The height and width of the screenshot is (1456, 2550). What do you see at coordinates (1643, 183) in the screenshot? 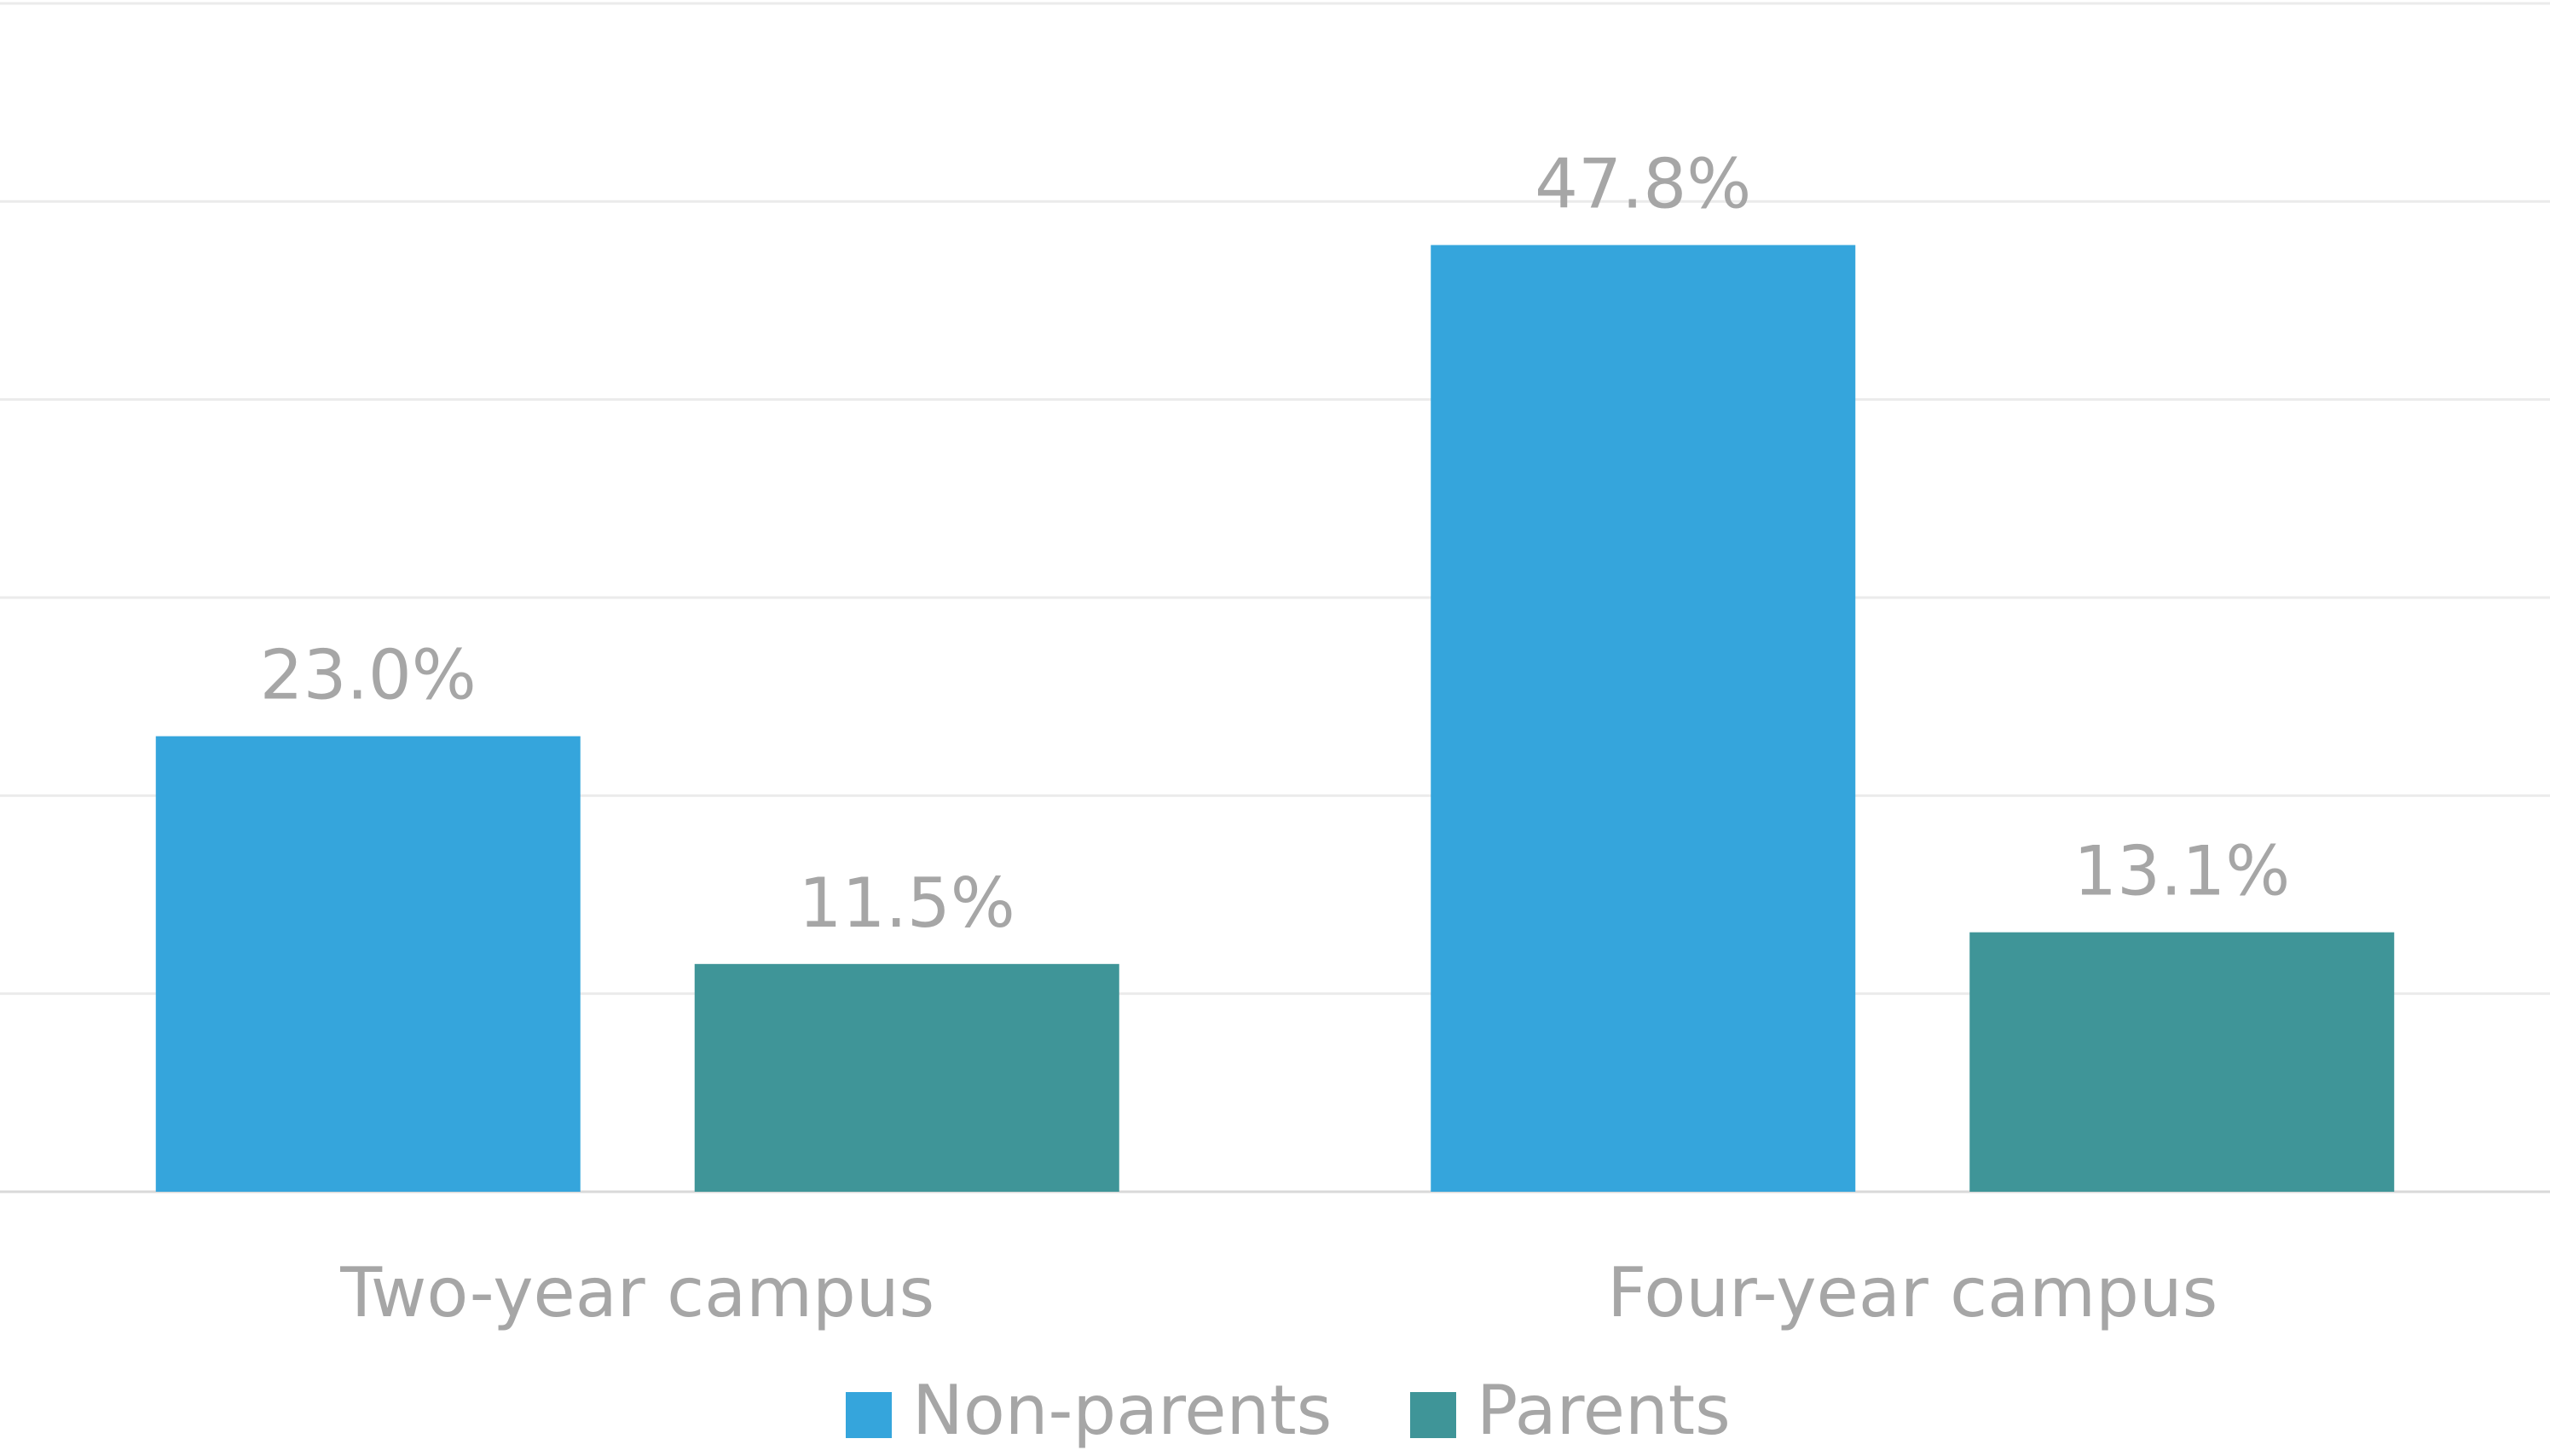
I see `data-label: 47.8%` at bounding box center [1643, 183].